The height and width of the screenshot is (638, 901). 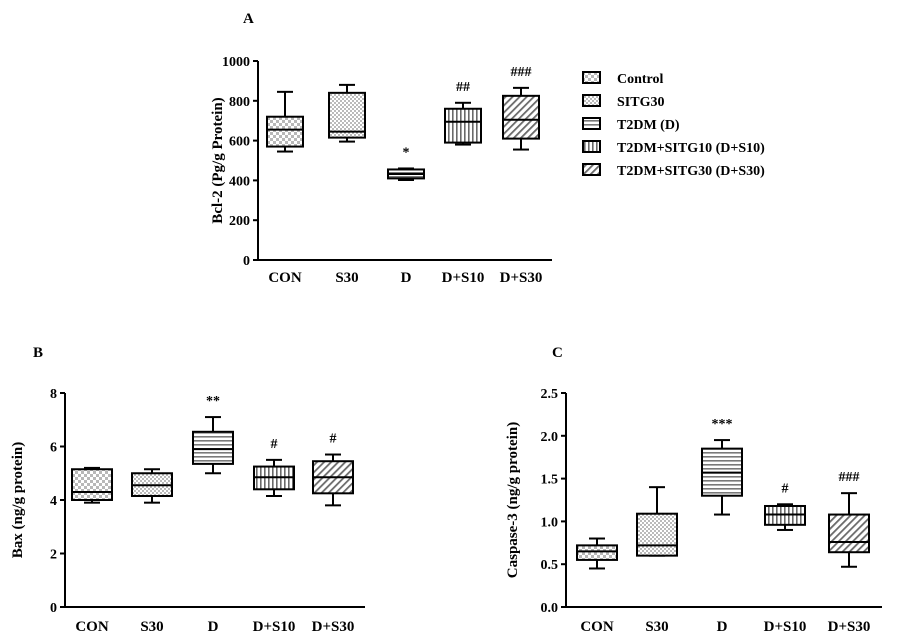 What do you see at coordinates (239, 221) in the screenshot?
I see `y-tick-label: 200` at bounding box center [239, 221].